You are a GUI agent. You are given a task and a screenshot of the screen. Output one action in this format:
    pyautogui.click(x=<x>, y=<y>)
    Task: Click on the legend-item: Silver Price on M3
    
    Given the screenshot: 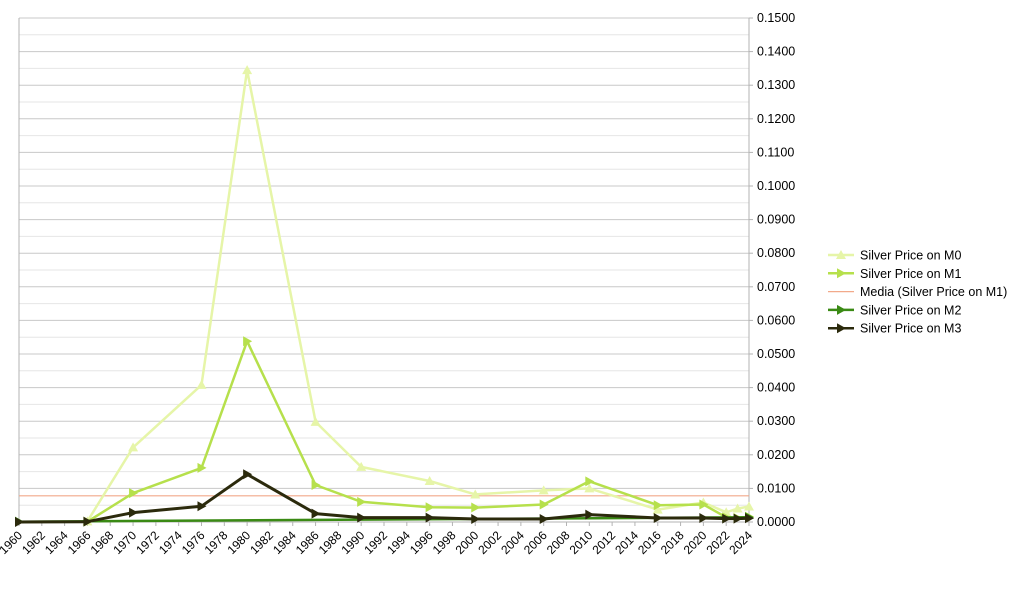 What is the action you would take?
    pyautogui.click(x=894, y=329)
    